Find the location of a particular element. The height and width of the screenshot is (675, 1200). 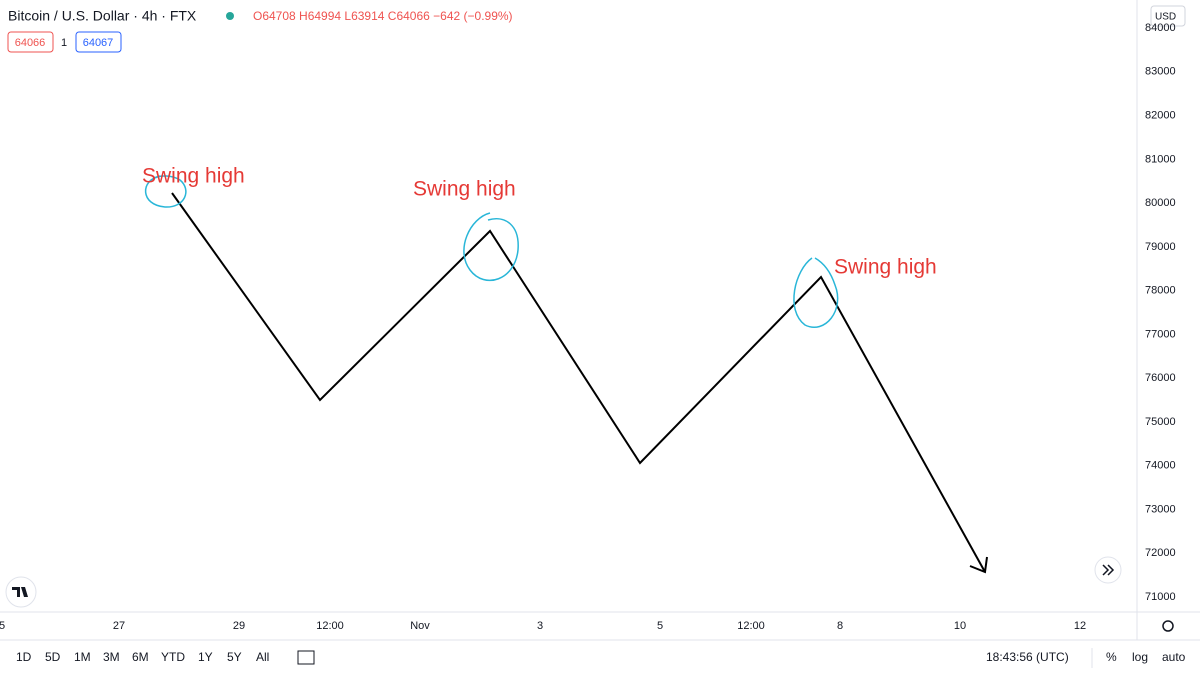

x-tick-label: 10 is located at coordinates (960, 626).